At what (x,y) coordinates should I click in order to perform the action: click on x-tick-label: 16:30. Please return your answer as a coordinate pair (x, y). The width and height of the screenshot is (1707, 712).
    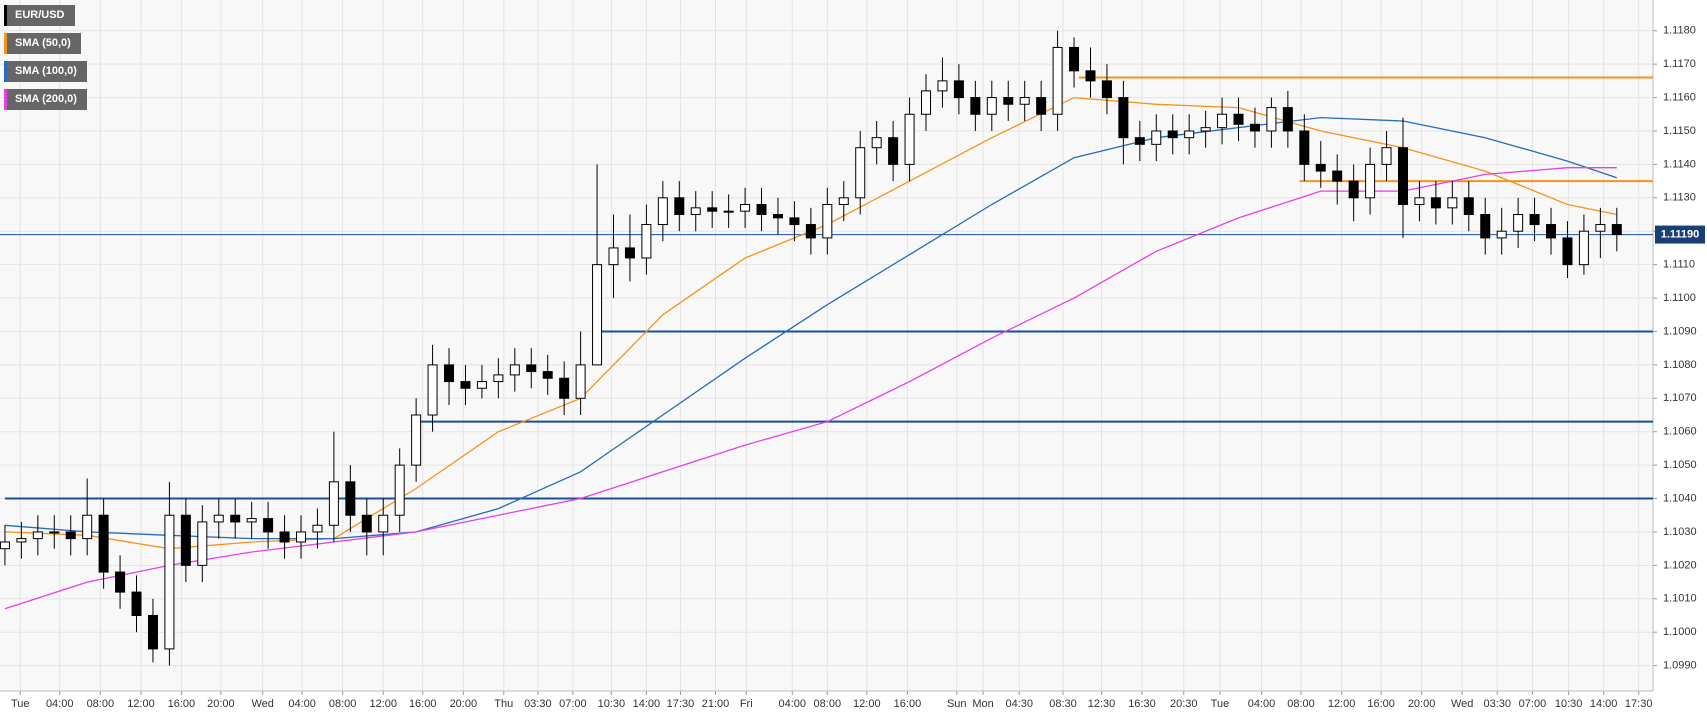
    Looking at the image, I should click on (1142, 704).